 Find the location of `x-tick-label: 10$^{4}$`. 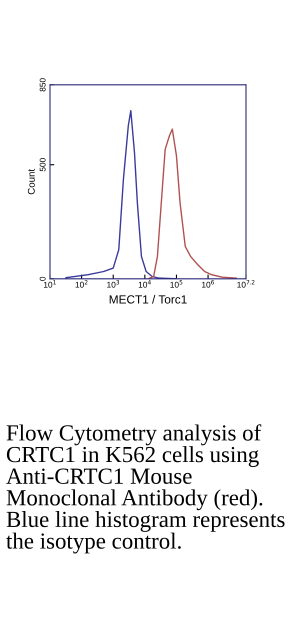

x-tick-label: 10$^{4}$ is located at coordinates (144, 284).